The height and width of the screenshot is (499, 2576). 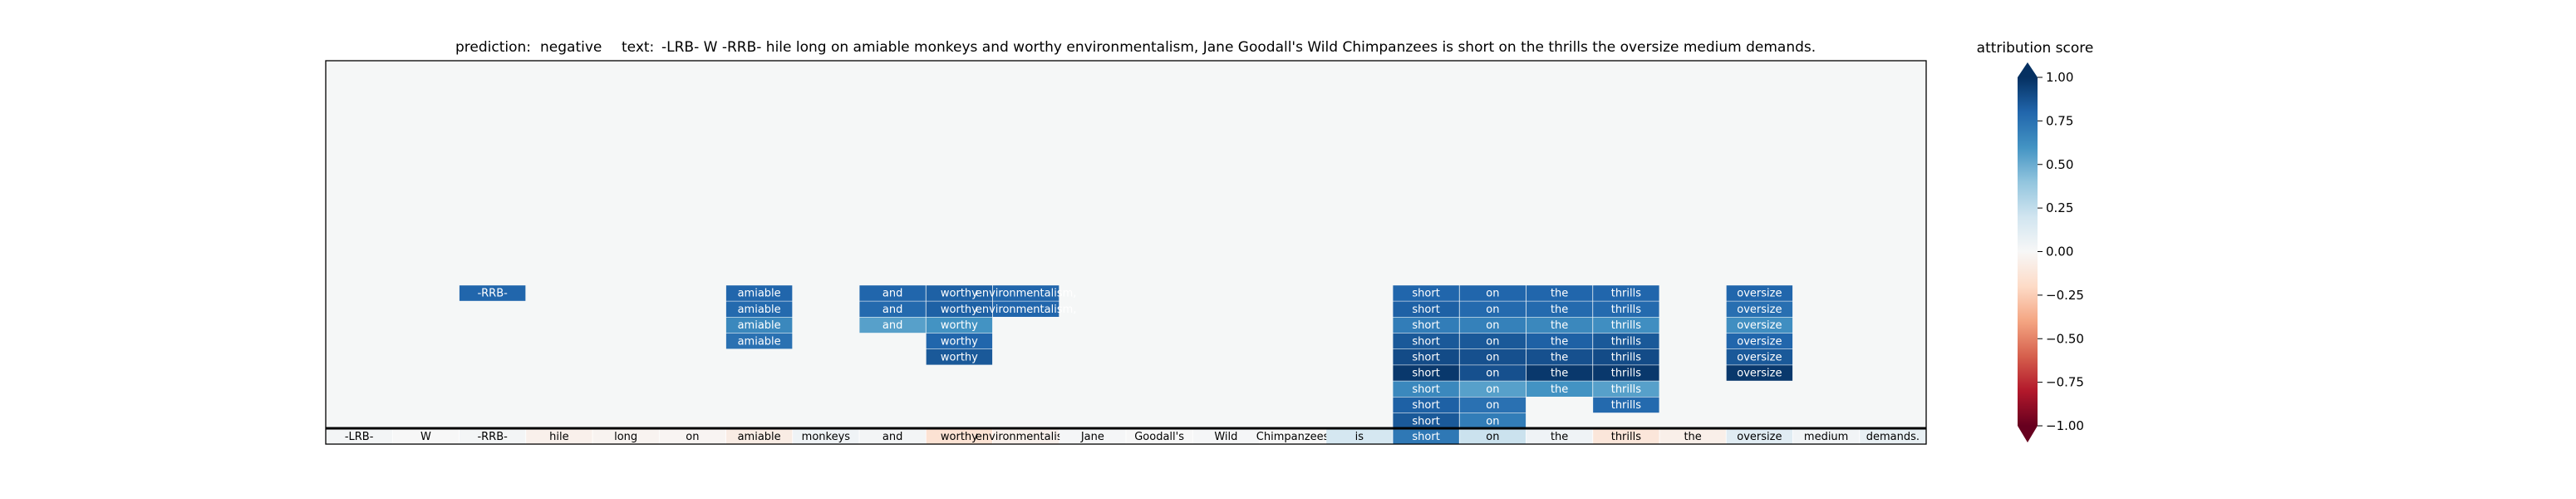 I want to click on token-label: is, so click(x=1359, y=437).